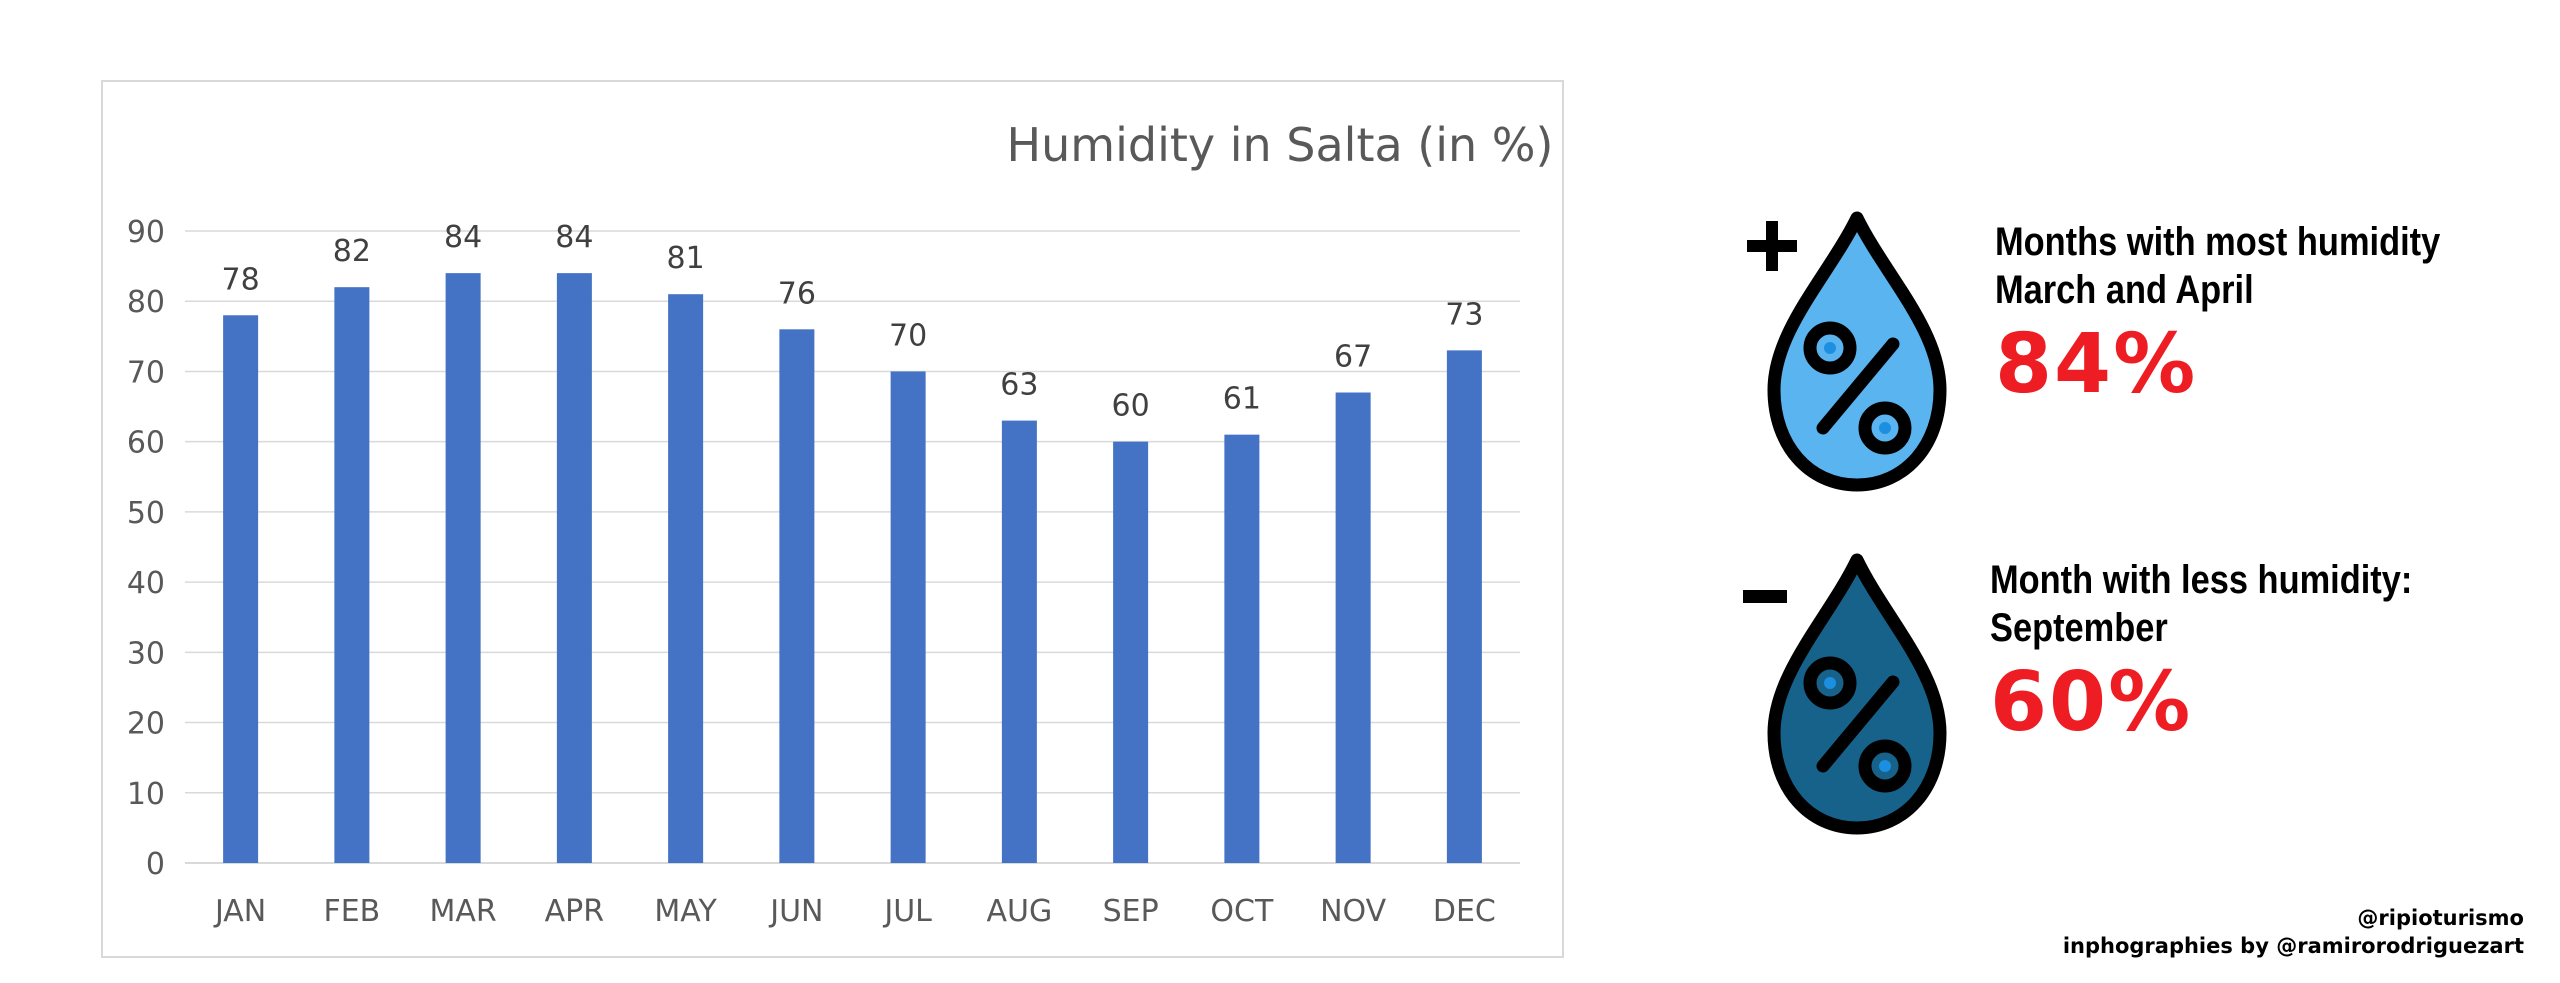 The width and height of the screenshot is (2560, 983). I want to click on data-label: 63, so click(1019, 385).